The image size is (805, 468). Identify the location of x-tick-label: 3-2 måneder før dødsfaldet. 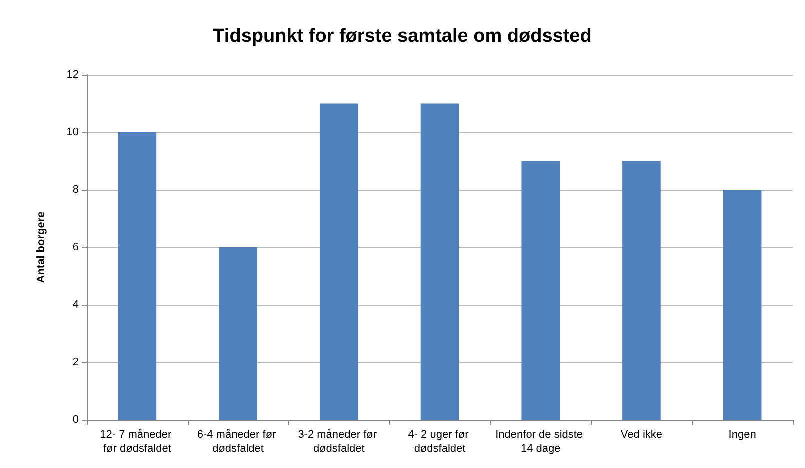
(339, 442).